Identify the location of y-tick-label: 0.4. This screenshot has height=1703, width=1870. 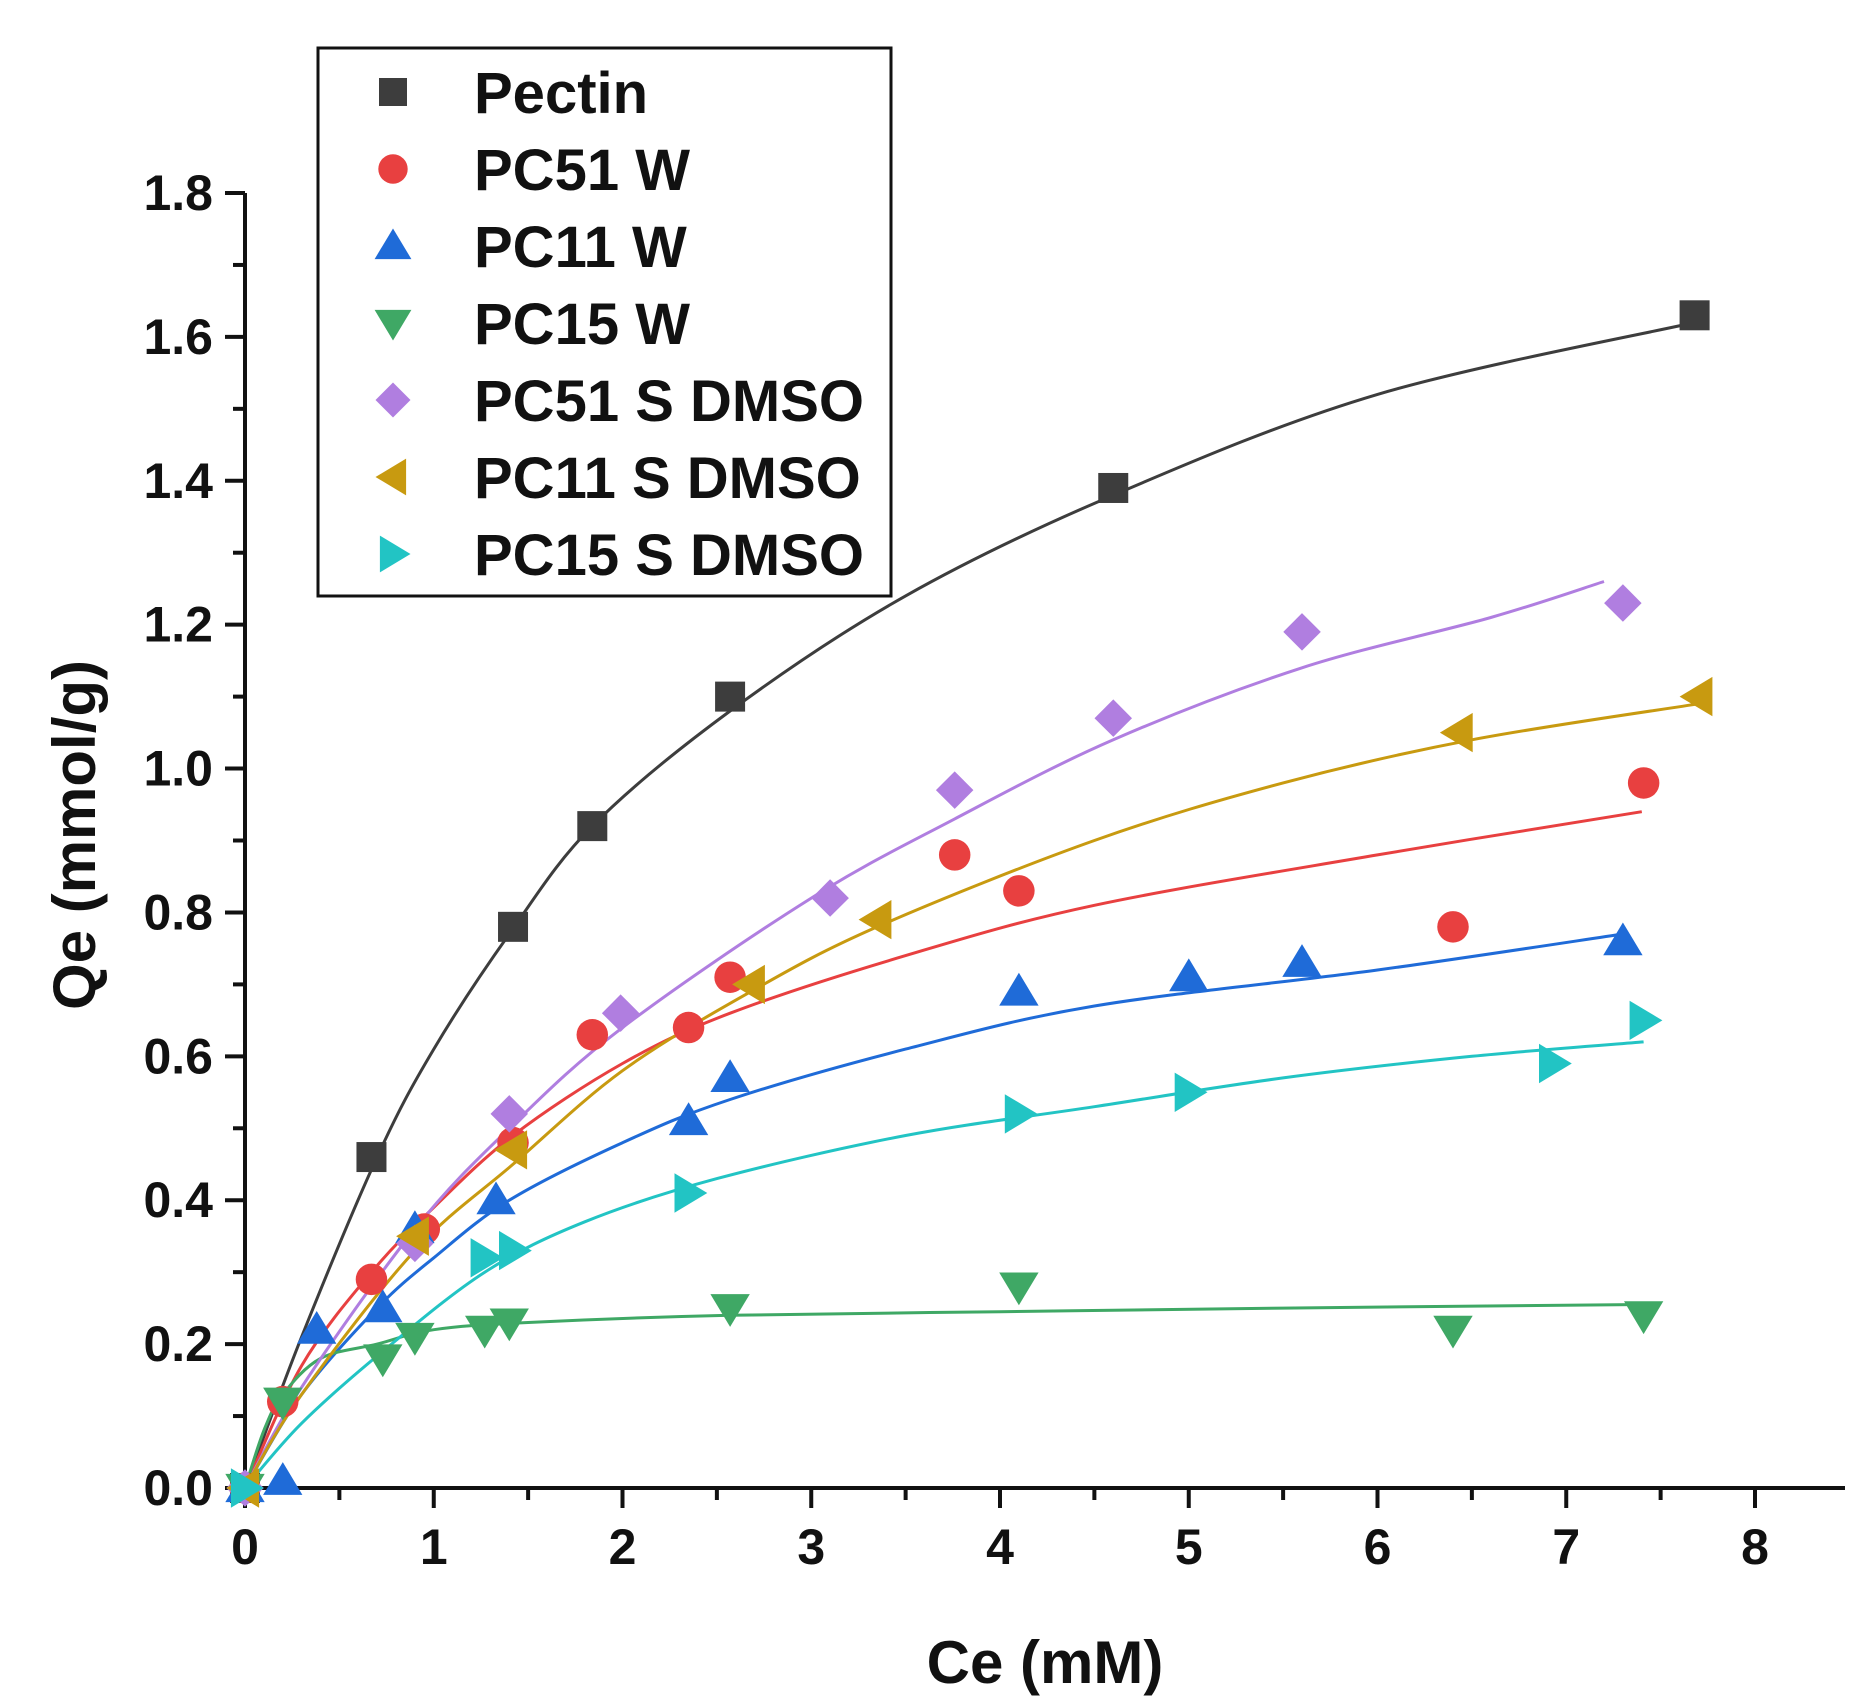
(178, 1200).